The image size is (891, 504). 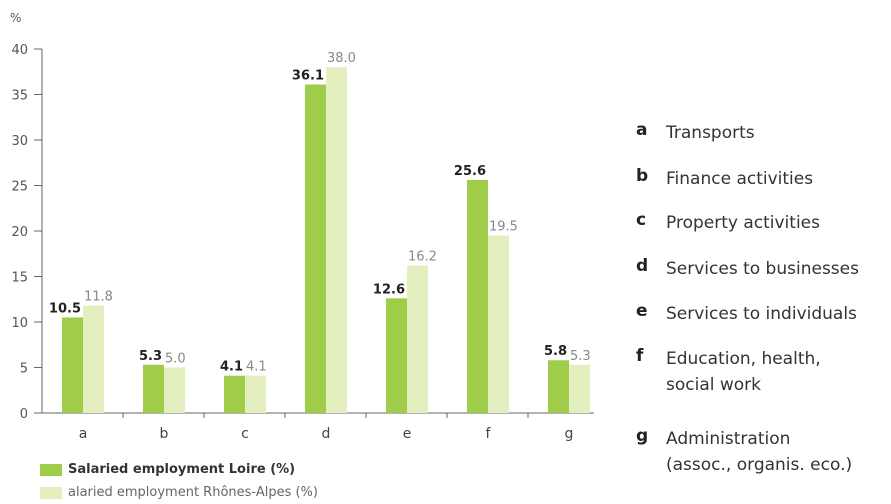 I want to click on x-category-label-b: b, so click(x=164, y=434).